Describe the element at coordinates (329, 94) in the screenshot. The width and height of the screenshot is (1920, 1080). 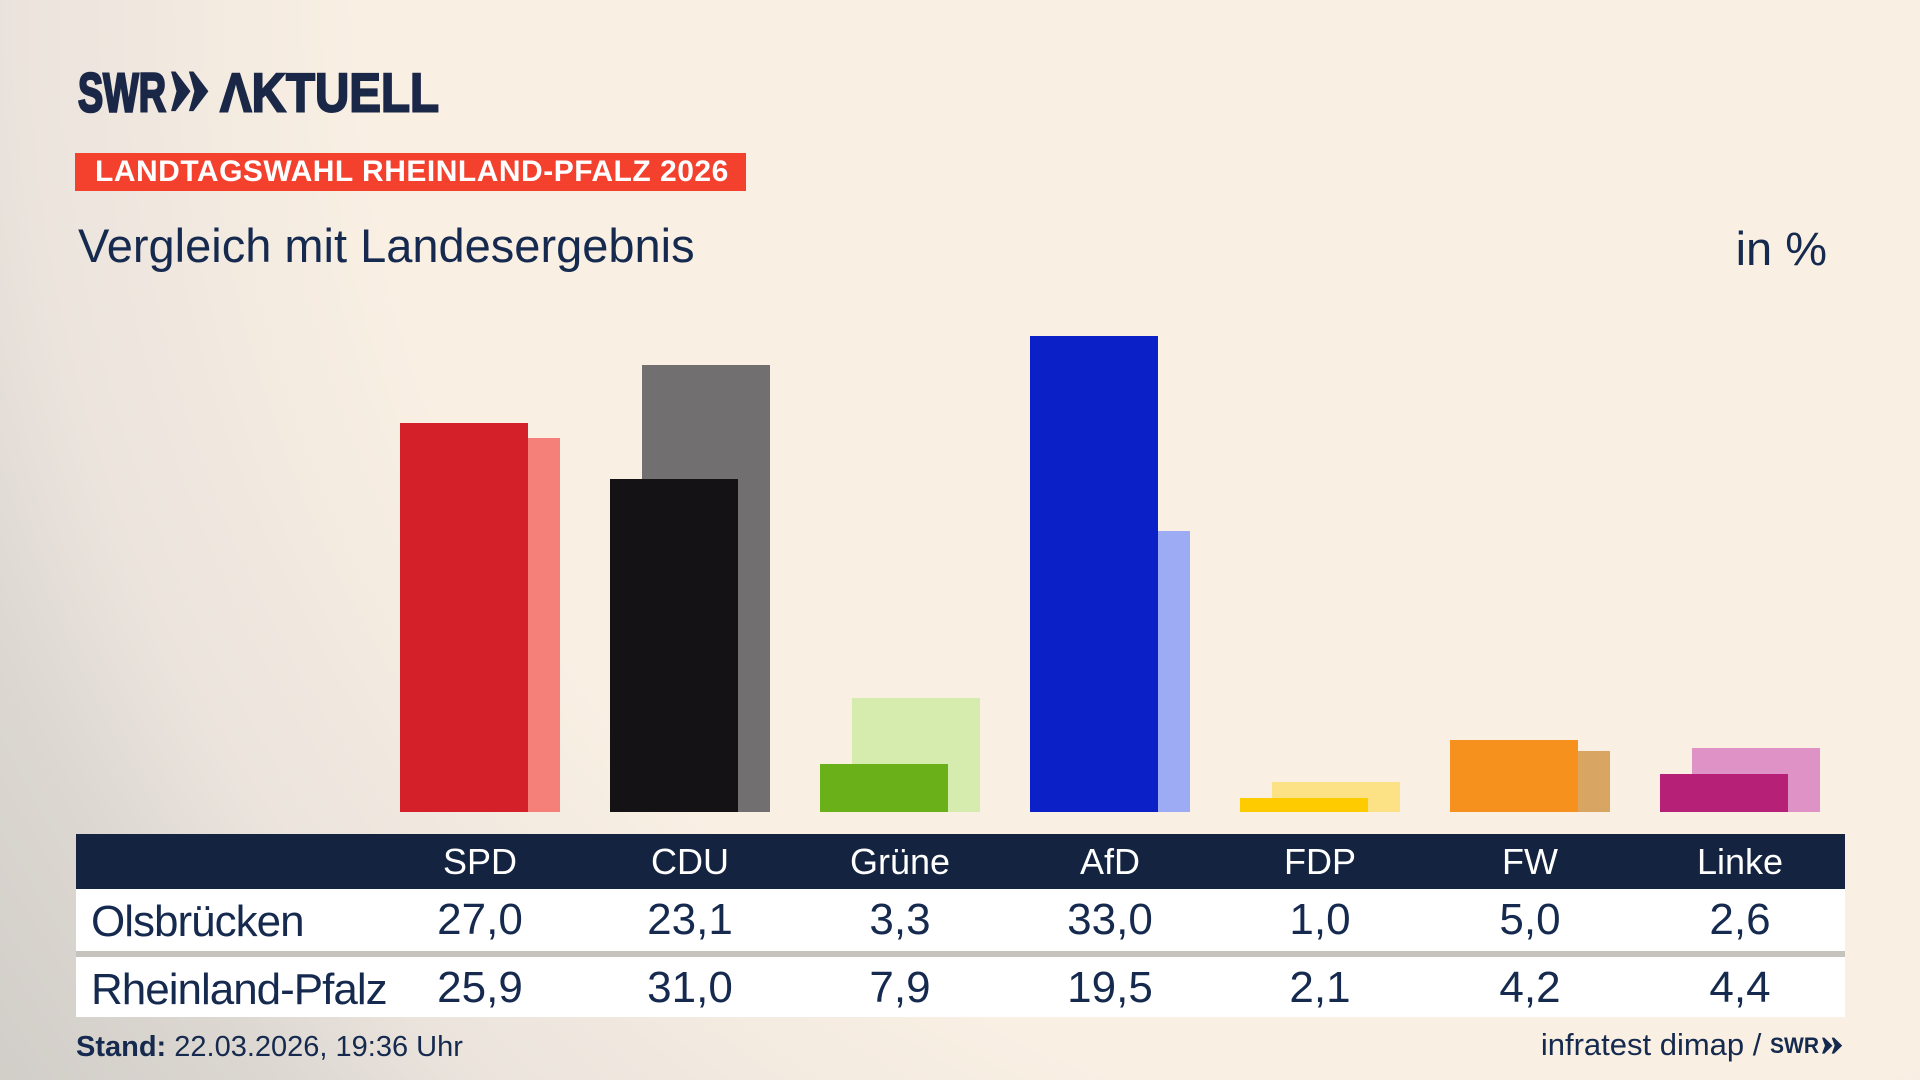
I see `svg-text: ΛKTUELL` at that location.